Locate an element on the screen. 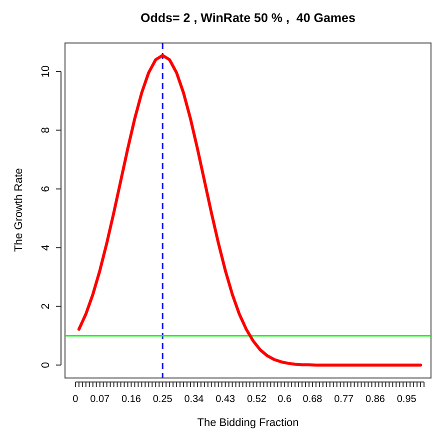 This screenshot has height=431, width=432. x-tick-label: 0.6 is located at coordinates (285, 399).